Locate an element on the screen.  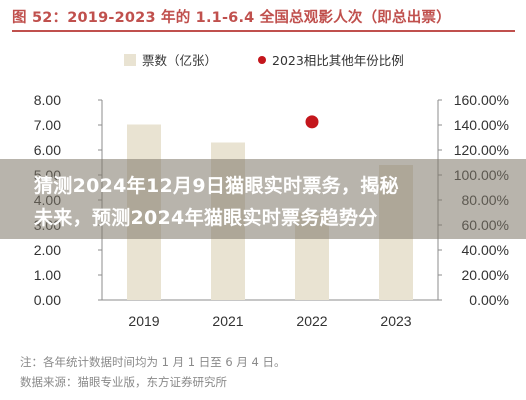
x-tick-label: 2019 is located at coordinates (143, 321).